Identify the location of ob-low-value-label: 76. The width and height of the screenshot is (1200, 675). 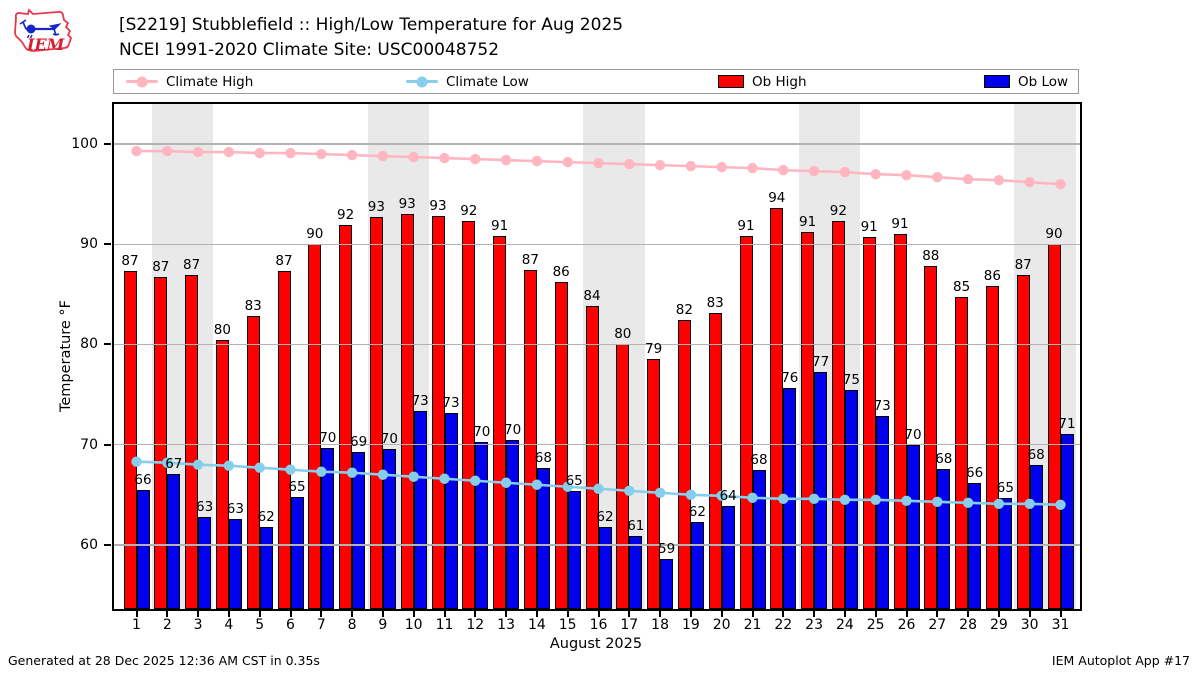
(790, 377).